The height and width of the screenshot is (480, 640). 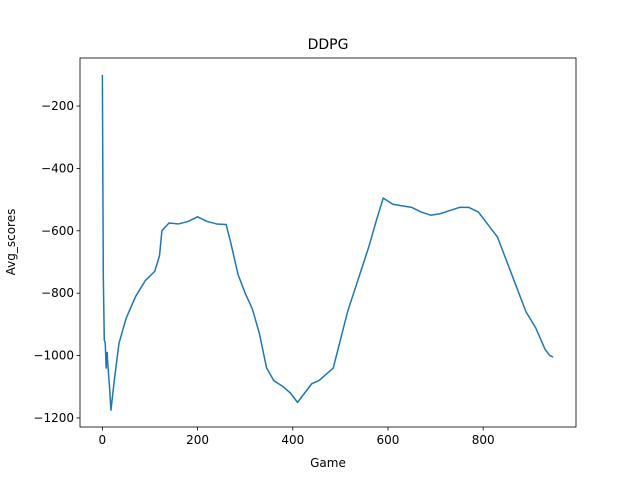 What do you see at coordinates (388, 440) in the screenshot?
I see `x-tick-label: 600` at bounding box center [388, 440].